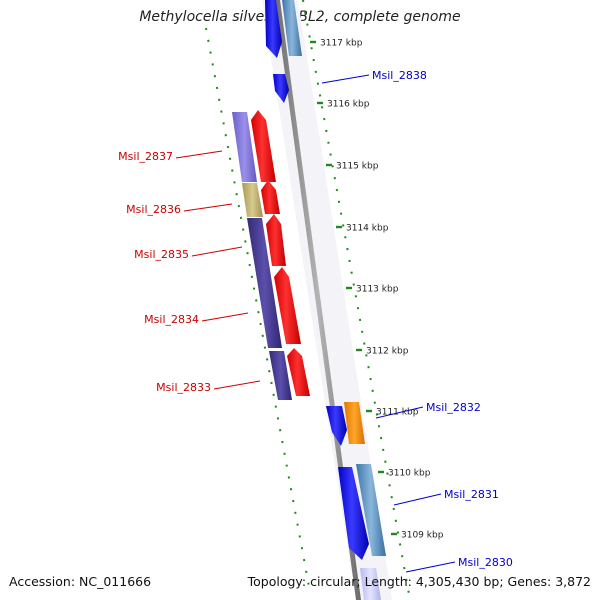  What do you see at coordinates (80, 581) in the screenshot?
I see `accession-text: Accession: NC_011666` at bounding box center [80, 581].